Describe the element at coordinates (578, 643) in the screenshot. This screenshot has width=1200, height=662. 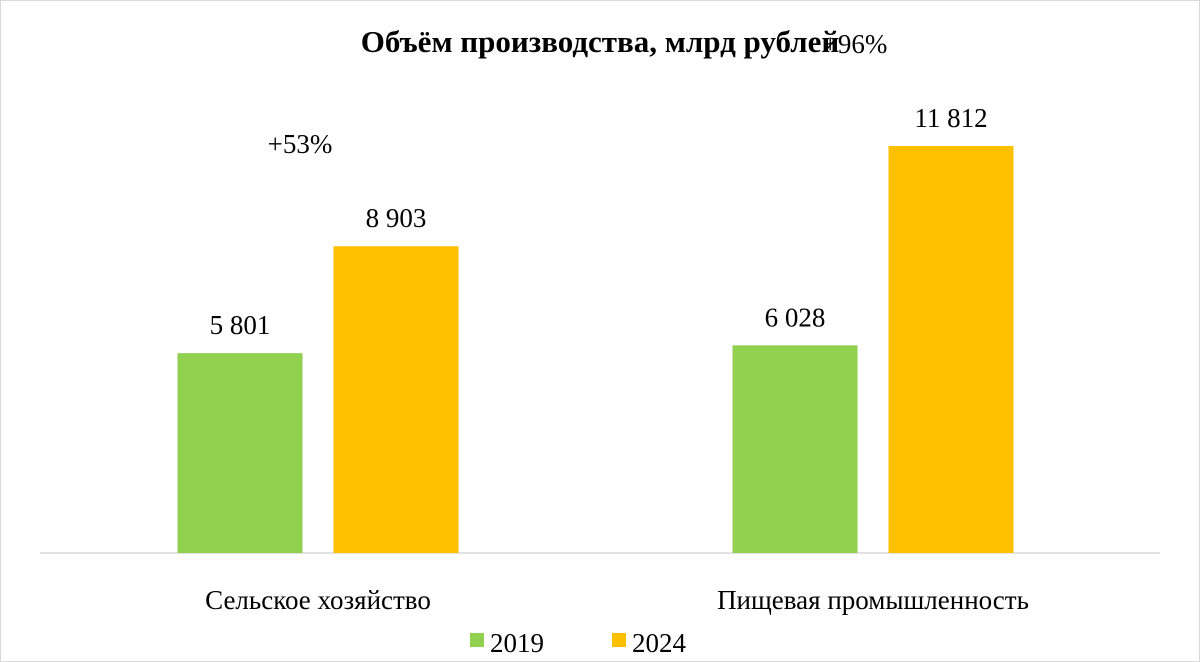
I see `legend: 2019 2024` at that location.